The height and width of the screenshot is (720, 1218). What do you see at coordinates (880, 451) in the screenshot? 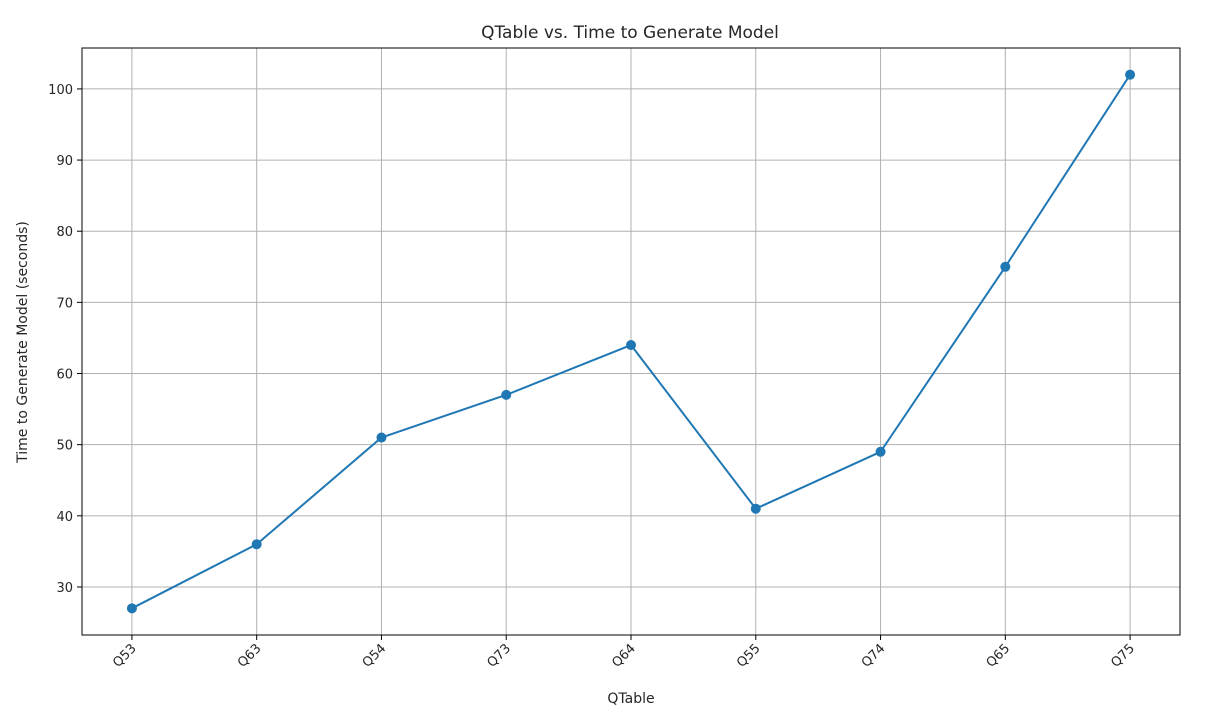
I see `data-point-q74` at bounding box center [880, 451].